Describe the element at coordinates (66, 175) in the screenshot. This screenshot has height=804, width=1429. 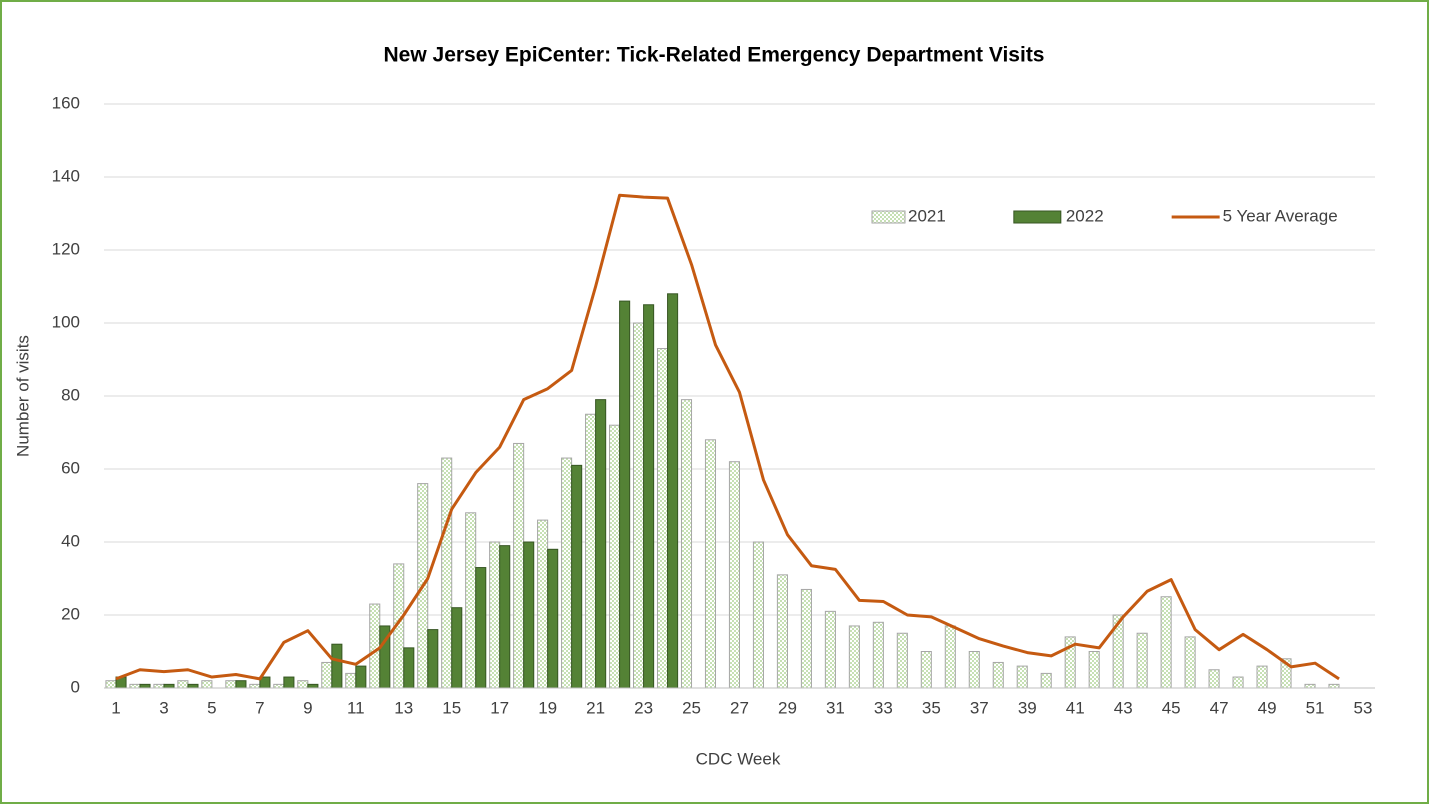
I see `y-tick-label: 140` at that location.